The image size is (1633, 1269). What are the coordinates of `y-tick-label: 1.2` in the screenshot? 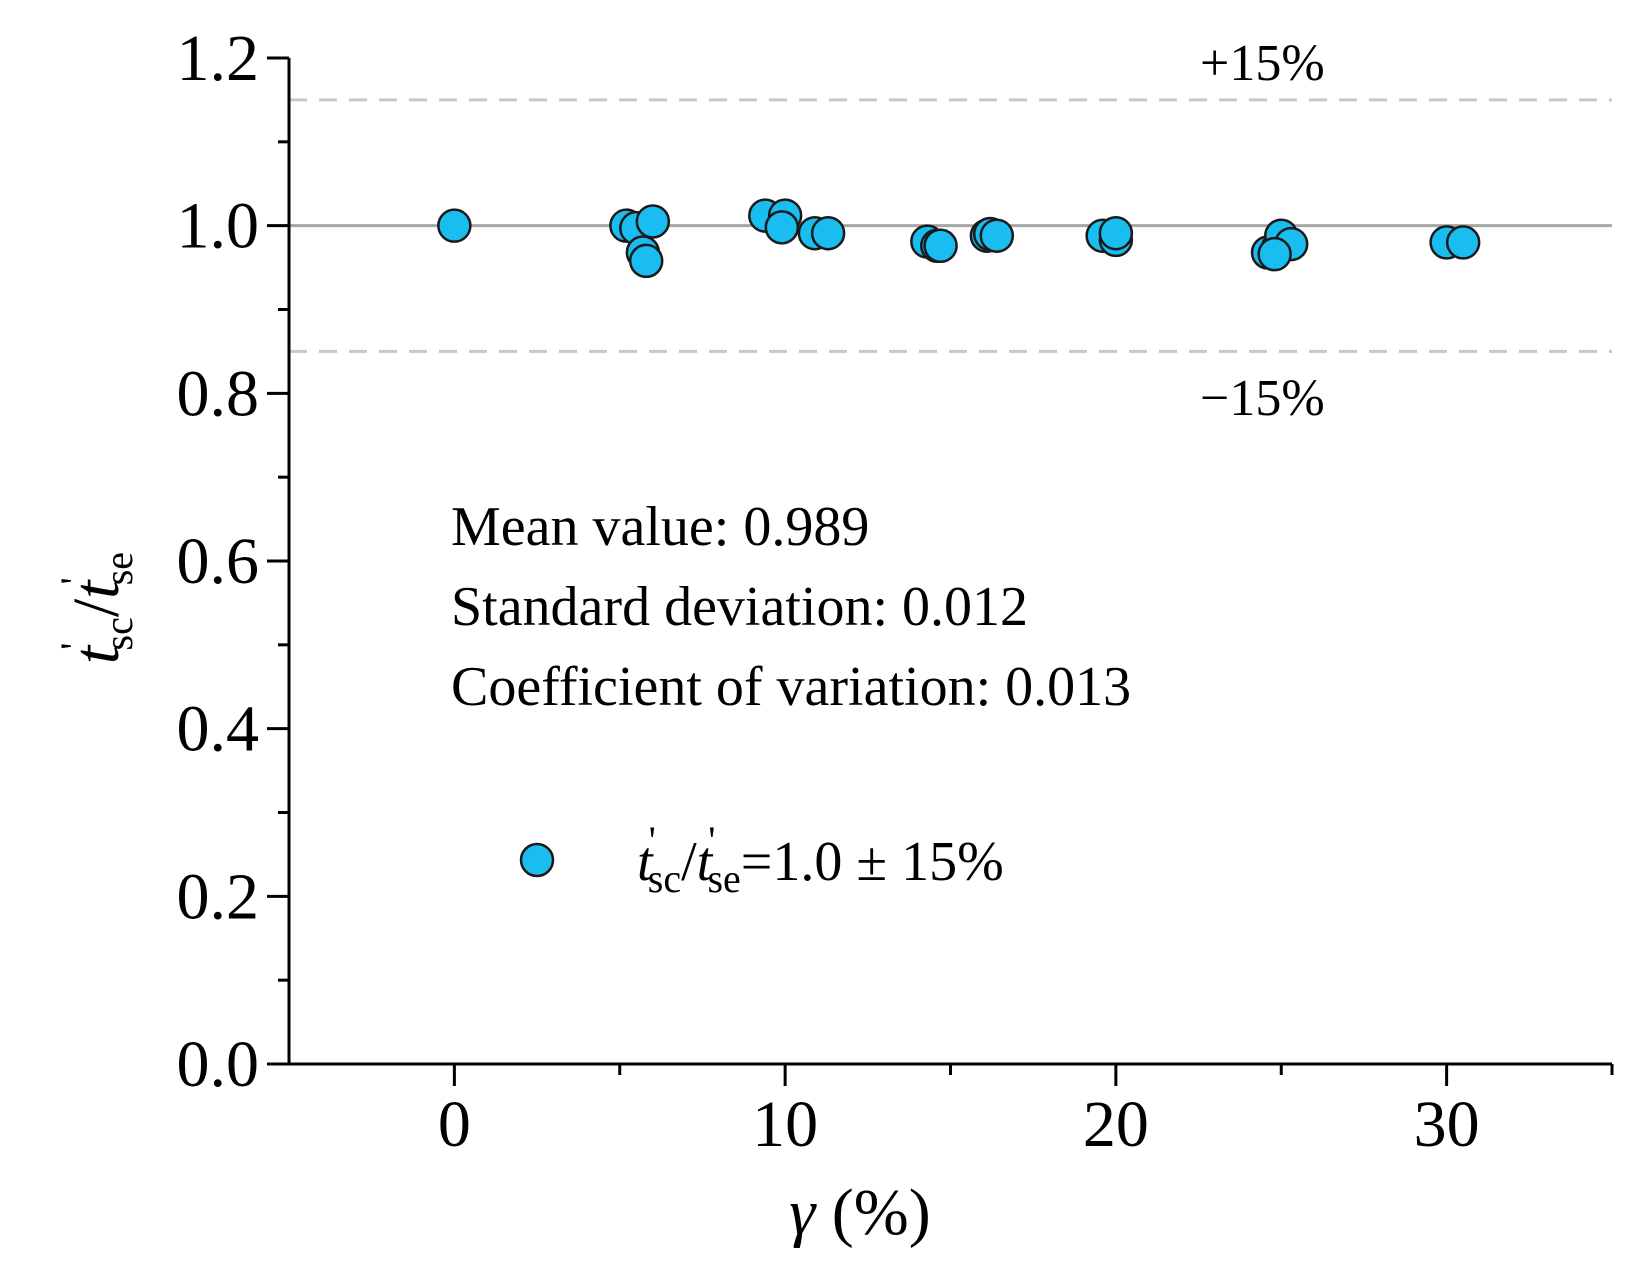 It's located at (218, 58).